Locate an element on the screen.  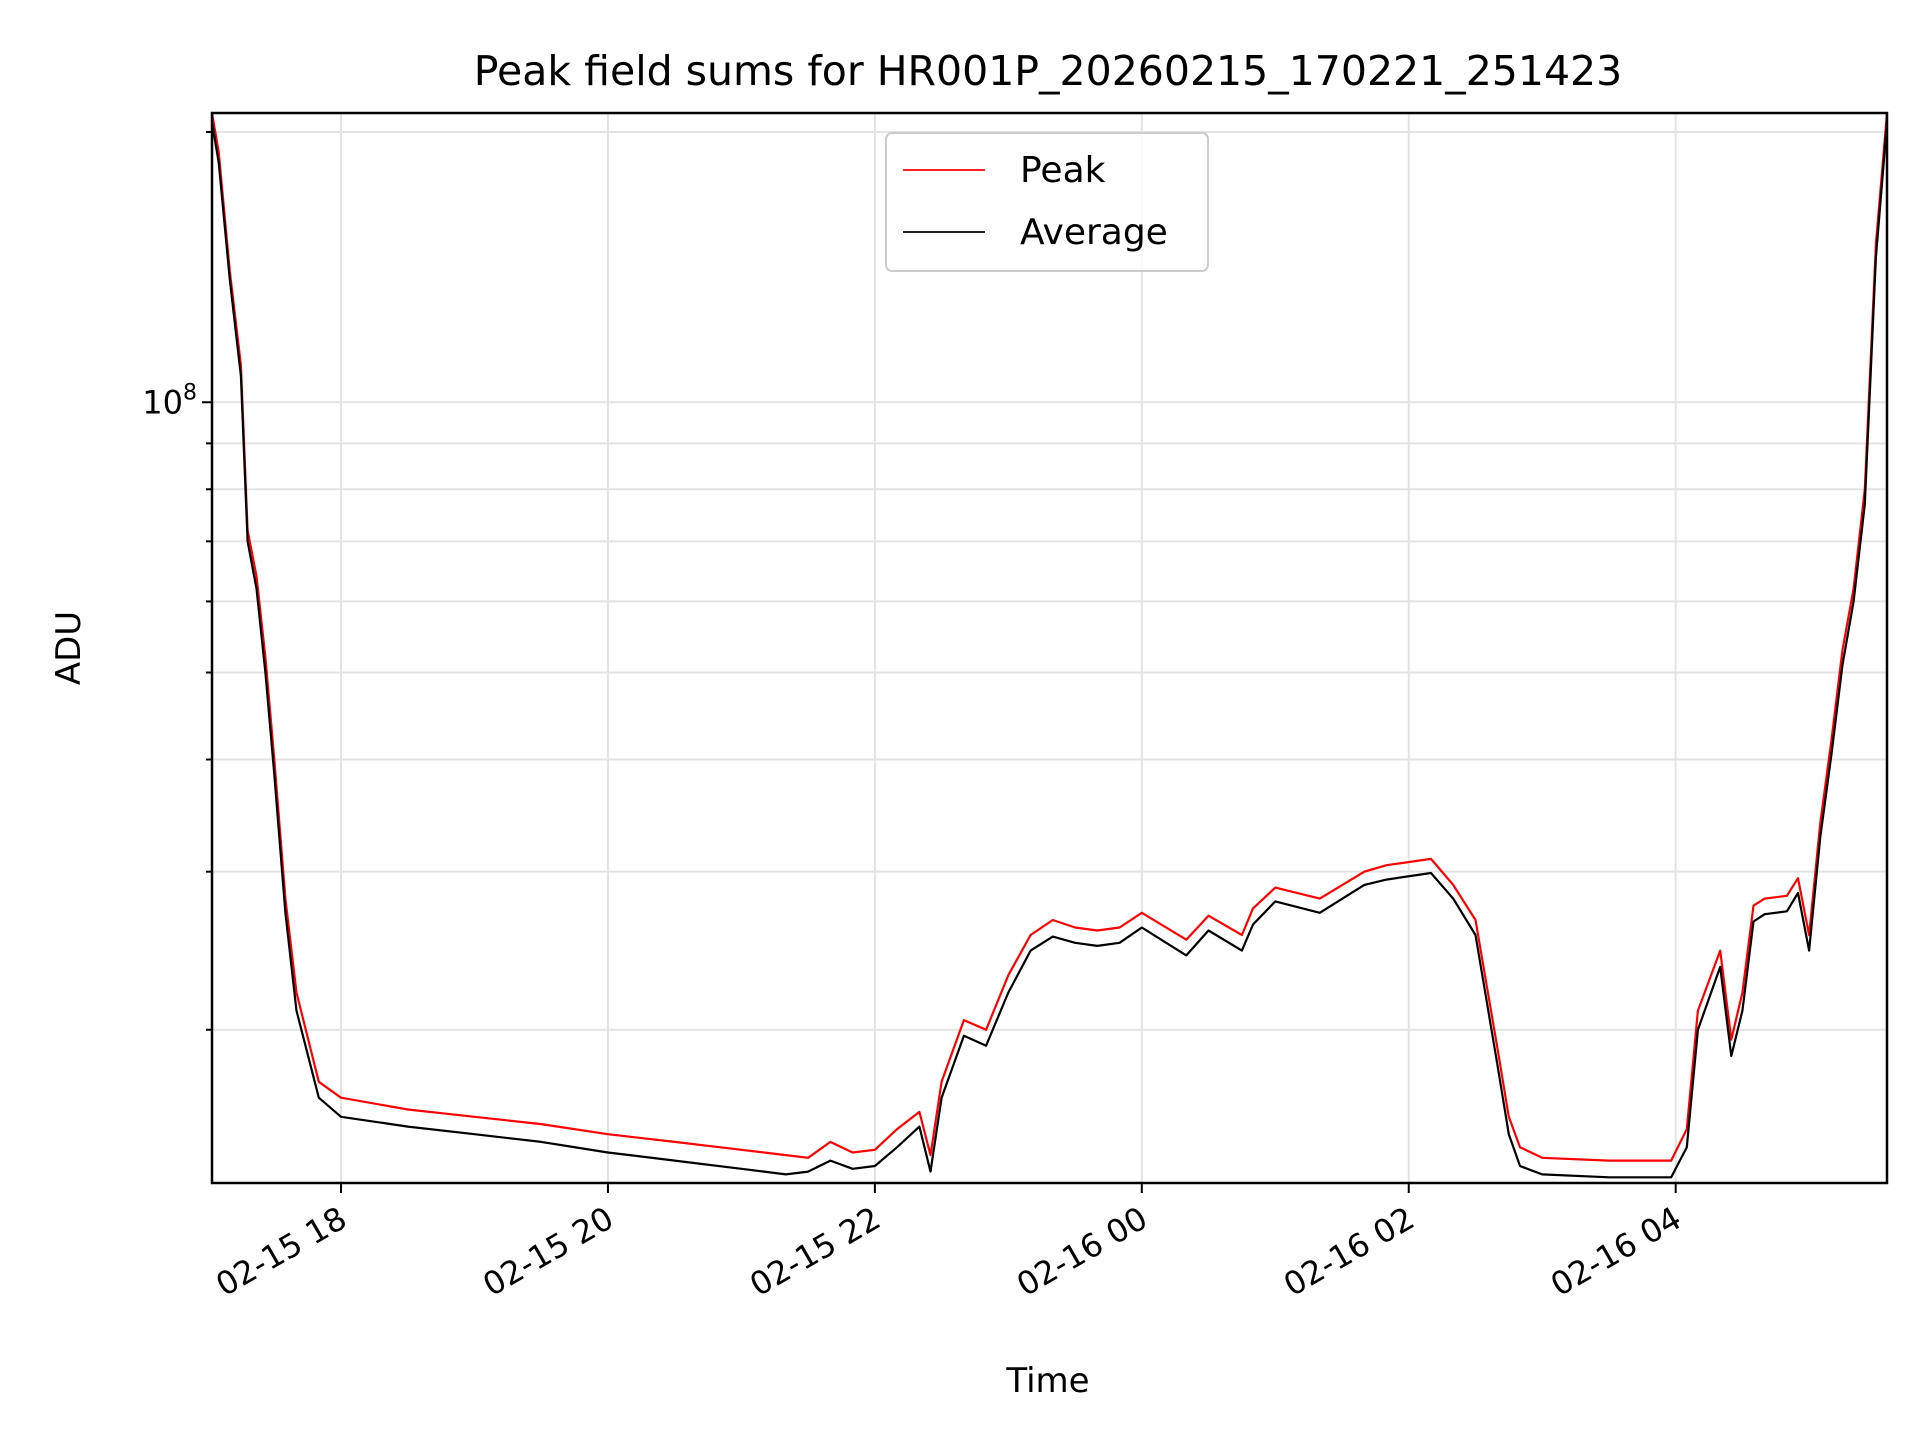
y-tick-label: 108 is located at coordinates (169, 400).